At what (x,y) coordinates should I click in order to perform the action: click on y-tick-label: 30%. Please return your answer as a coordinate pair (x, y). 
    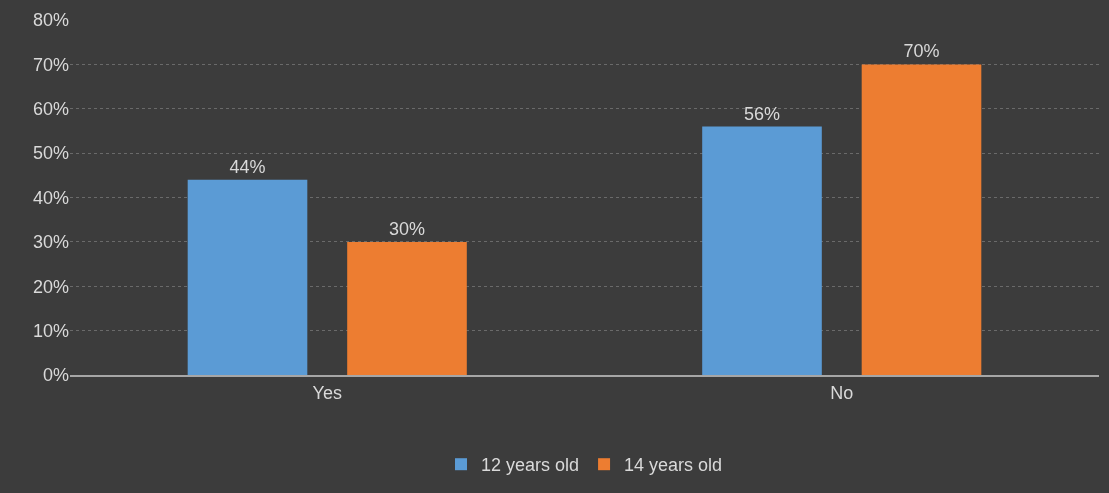
    Looking at the image, I should click on (50, 242).